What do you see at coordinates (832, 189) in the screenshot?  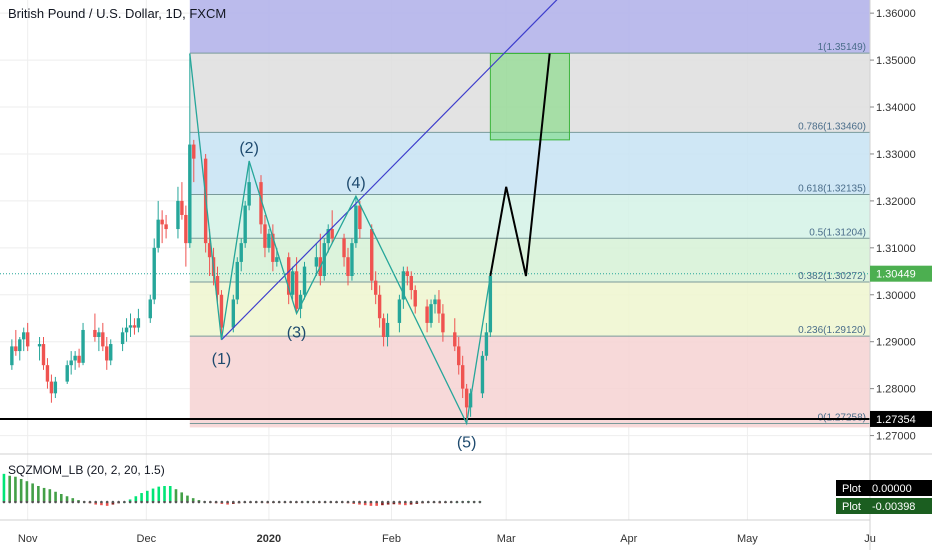 I see `fib-level-label: 0.618(1.32135)` at bounding box center [832, 189].